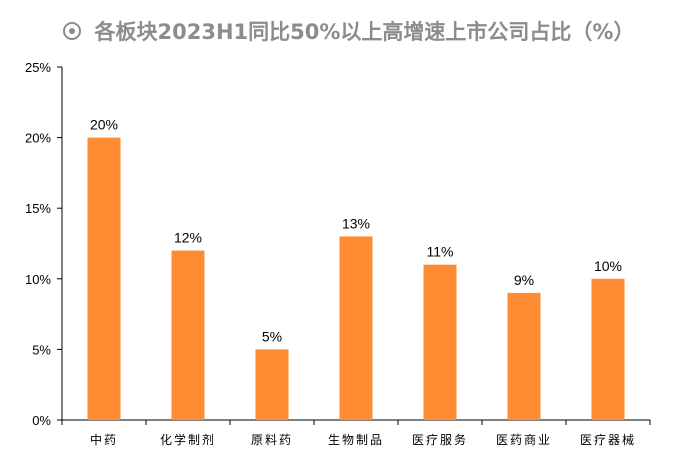 This screenshot has height=469, width=697. I want to click on y-tick-label: 10%, so click(38, 279).